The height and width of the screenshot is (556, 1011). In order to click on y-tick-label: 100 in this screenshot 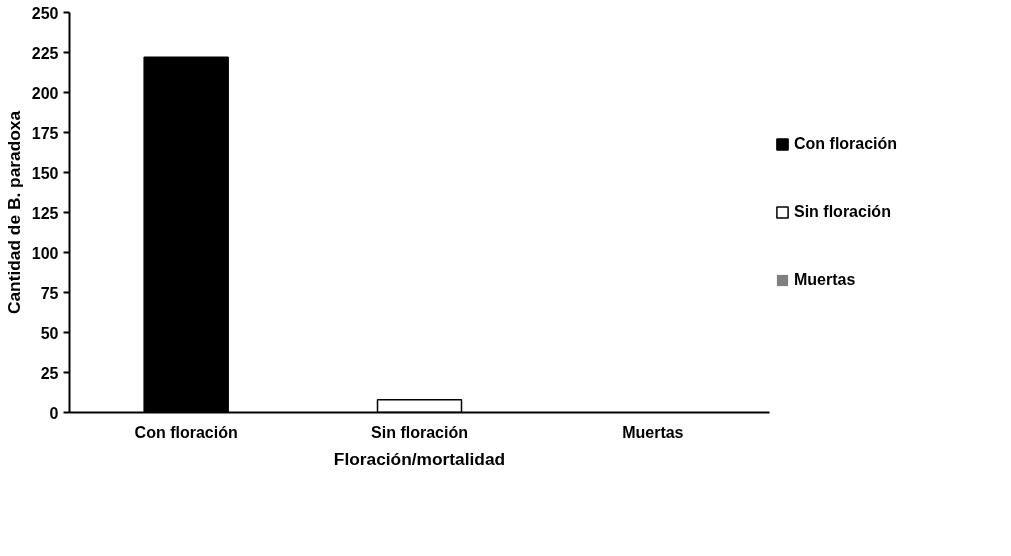, I will do `click(45, 253)`.